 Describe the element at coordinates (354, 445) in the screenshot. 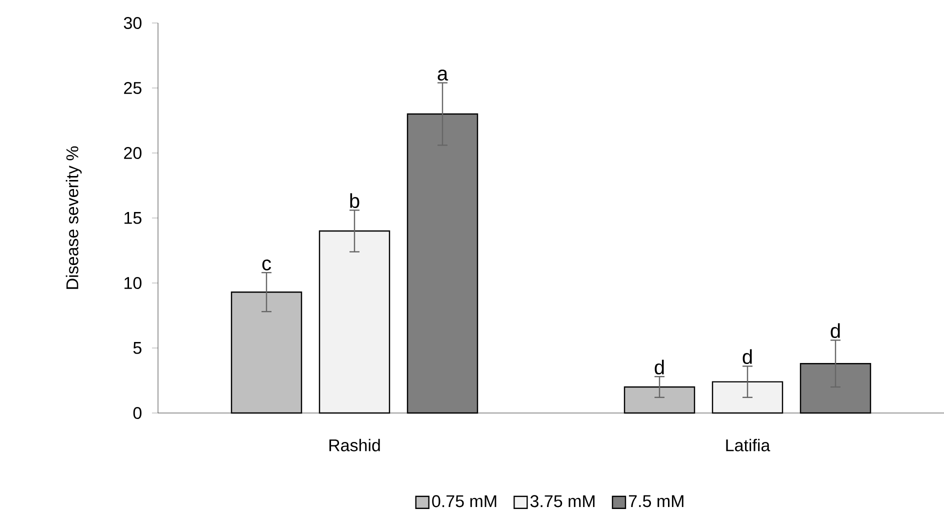

I see `x-tick-label: Rashid` at that location.